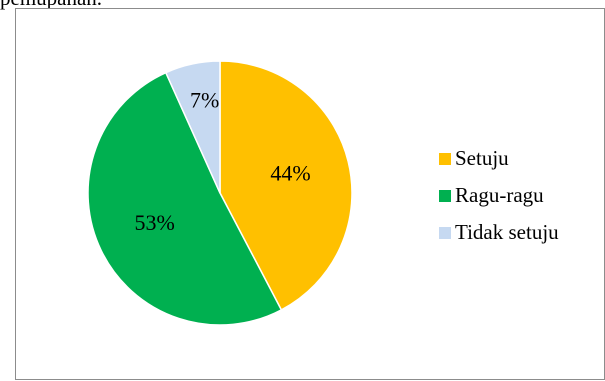 This screenshot has height=381, width=605. Describe the element at coordinates (507, 232) in the screenshot. I see `legend-label-tidak-setuju: Tidak setuju` at that location.